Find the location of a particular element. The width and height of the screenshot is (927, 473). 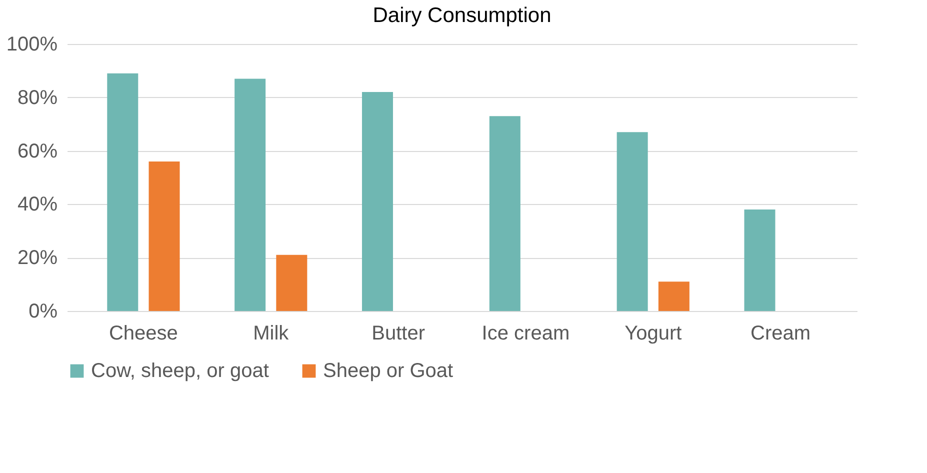

x-tick-label: Cheese is located at coordinates (143, 333).